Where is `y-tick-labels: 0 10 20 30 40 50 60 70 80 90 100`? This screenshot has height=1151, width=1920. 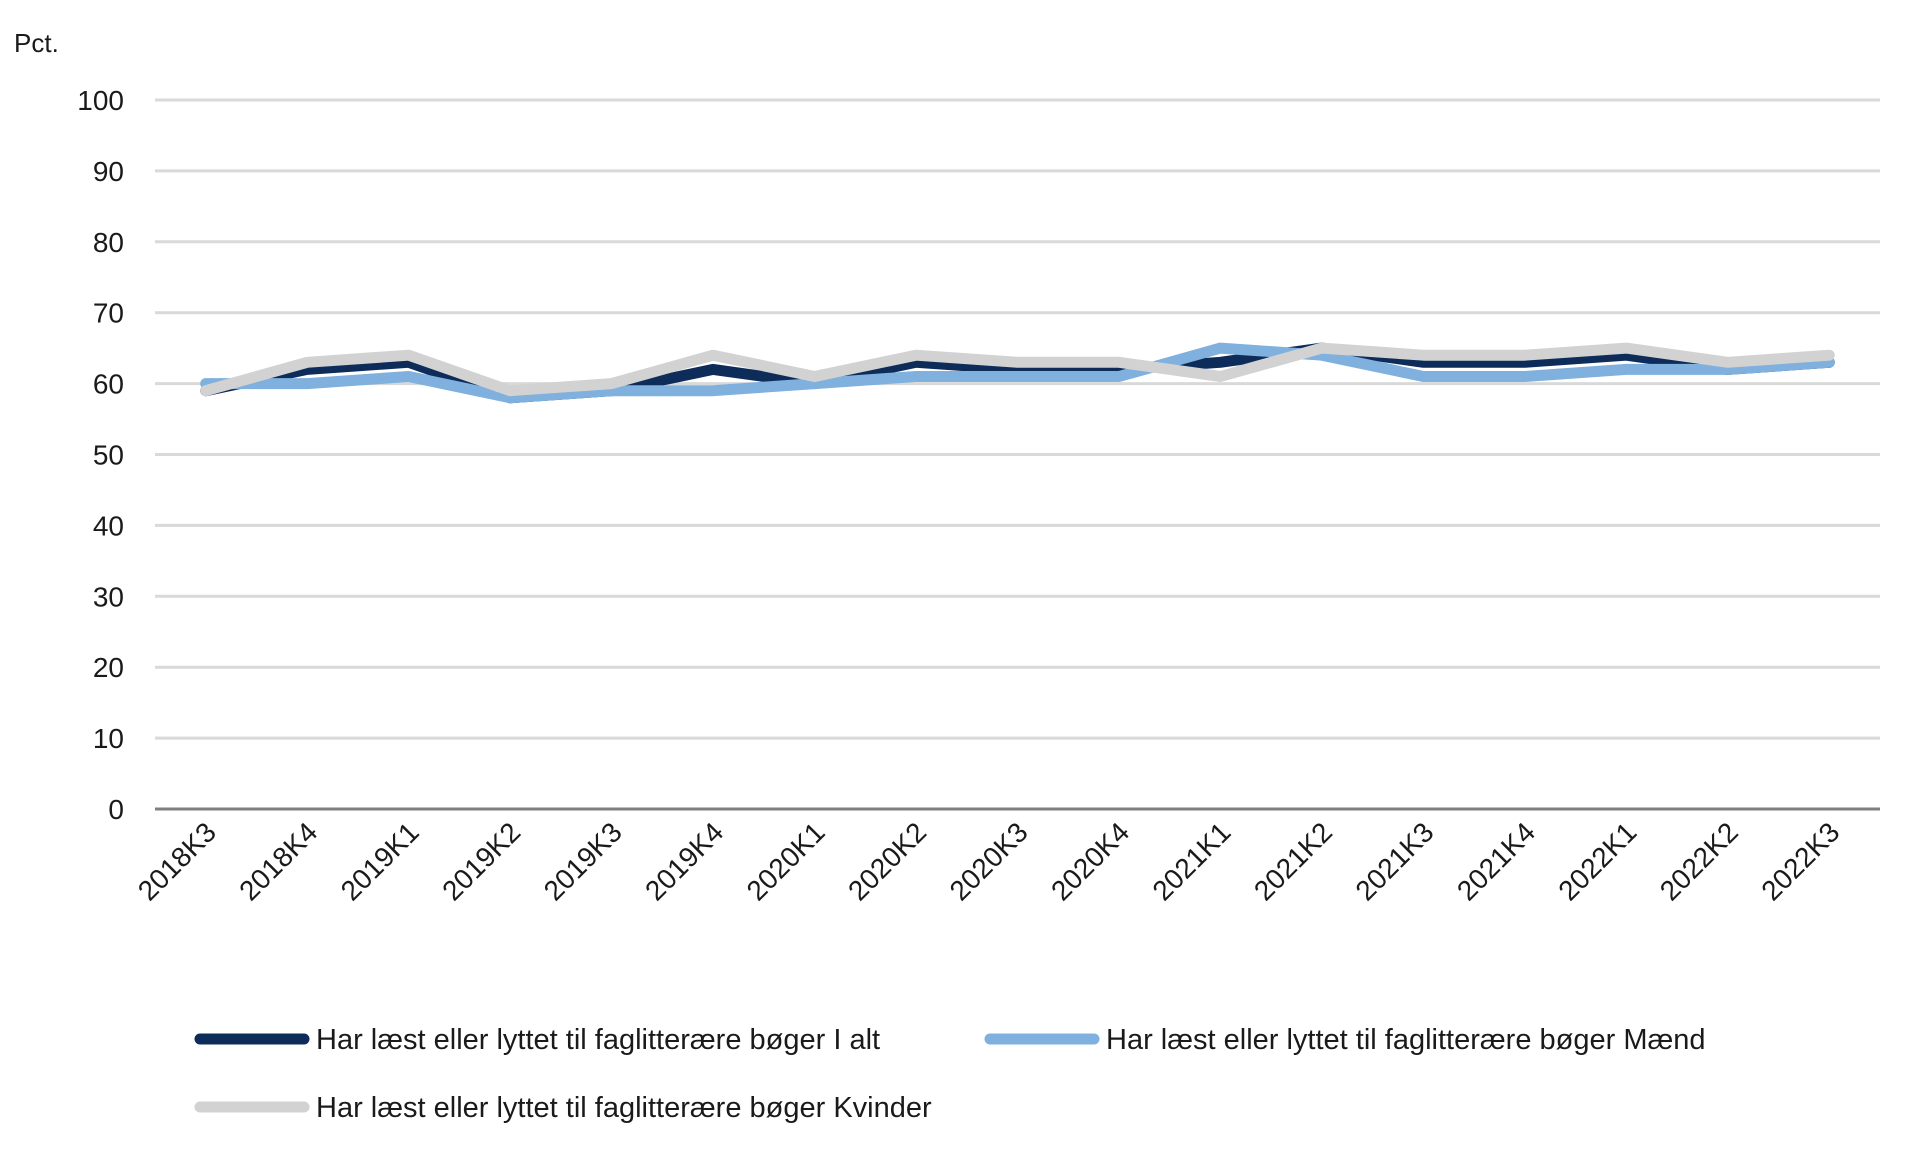 y-tick-labels: 0 10 20 30 40 50 60 70 80 90 100 is located at coordinates (100, 455).